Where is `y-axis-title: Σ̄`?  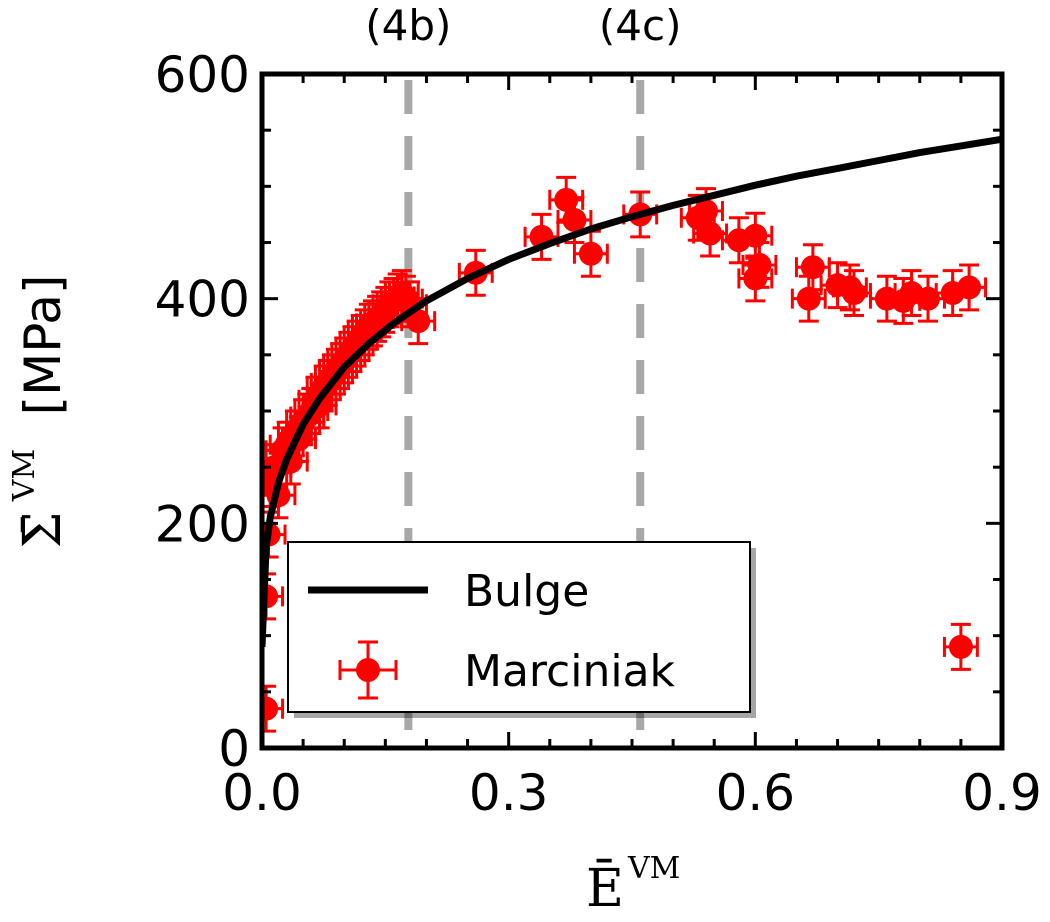 y-axis-title: Σ̄ is located at coordinates (43, 530).